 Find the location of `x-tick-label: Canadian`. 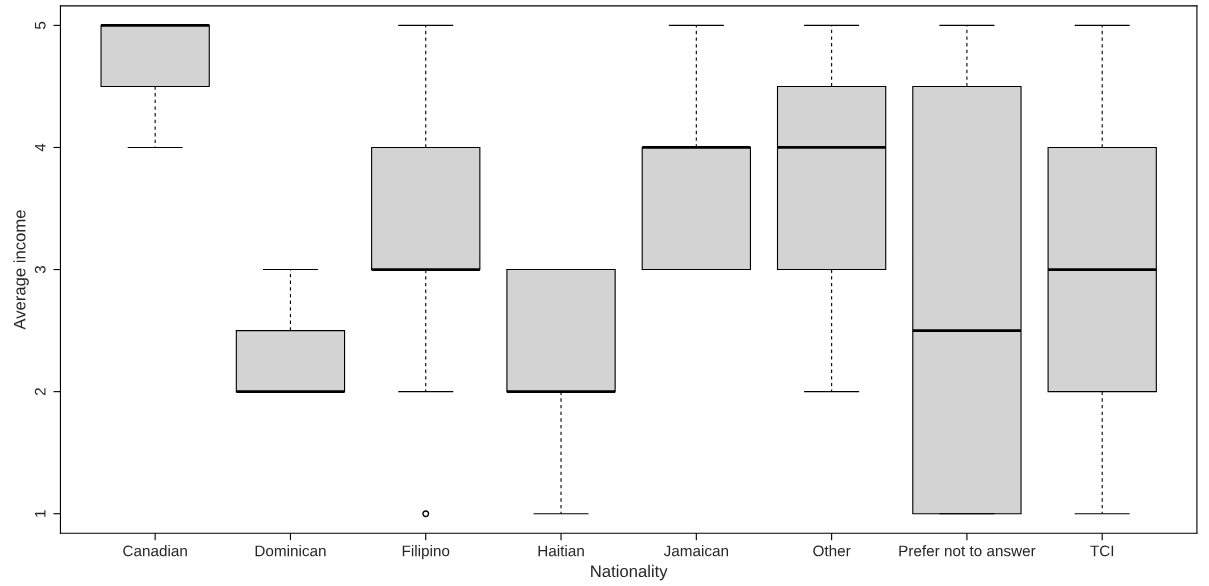

x-tick-label: Canadian is located at coordinates (155, 551).